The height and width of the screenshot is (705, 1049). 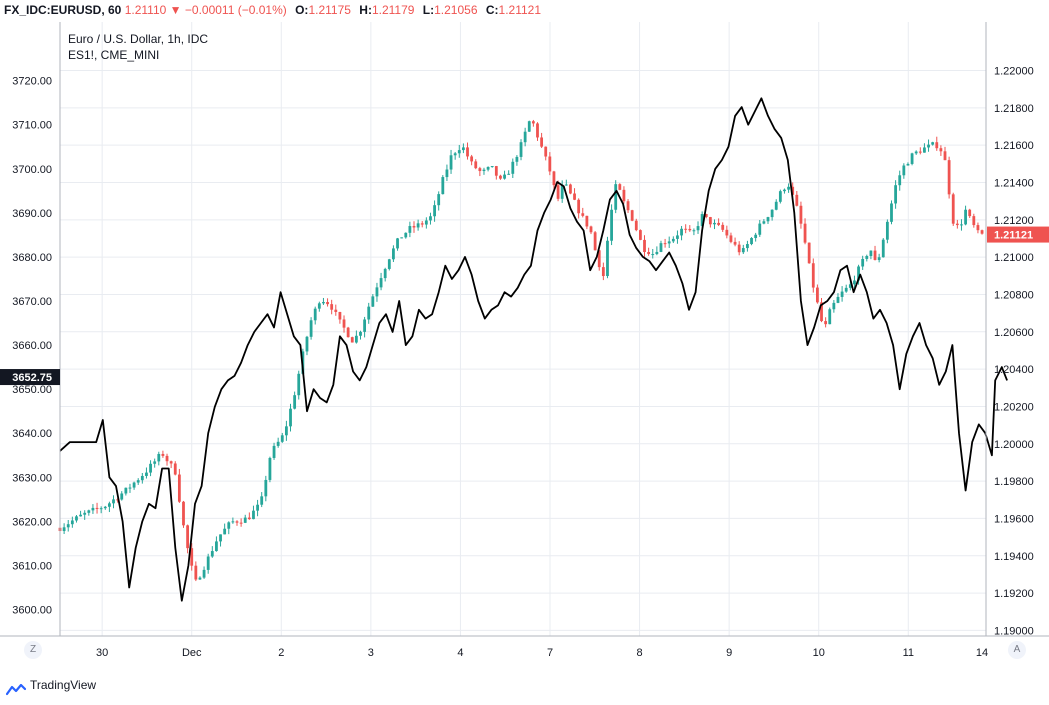 I want to click on left-tick-label: 3660.00, so click(x=32, y=346).